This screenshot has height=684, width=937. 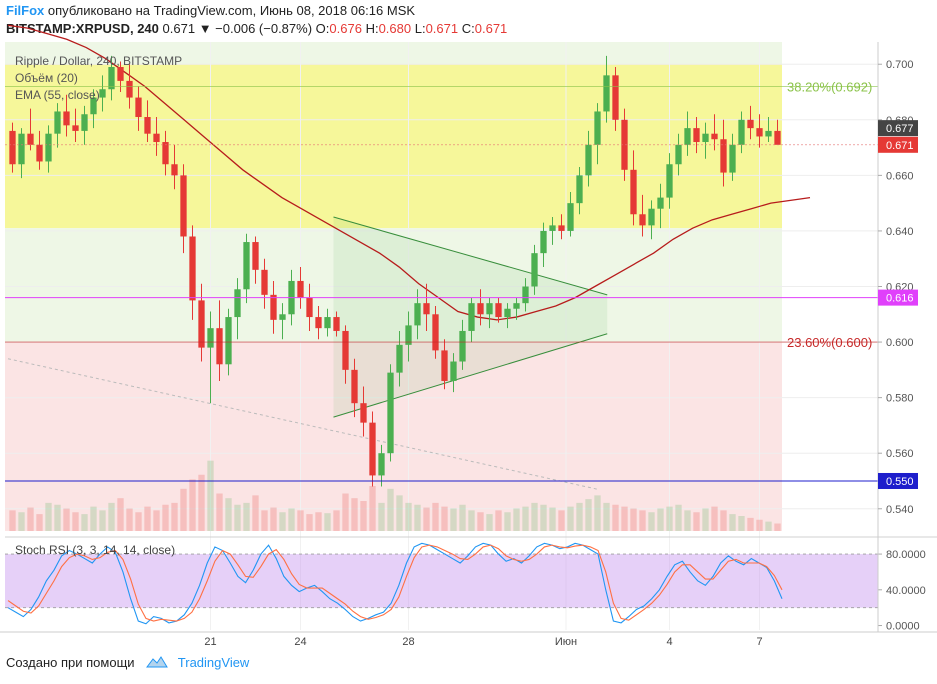 I want to click on close-label: C:, so click(x=468, y=28).